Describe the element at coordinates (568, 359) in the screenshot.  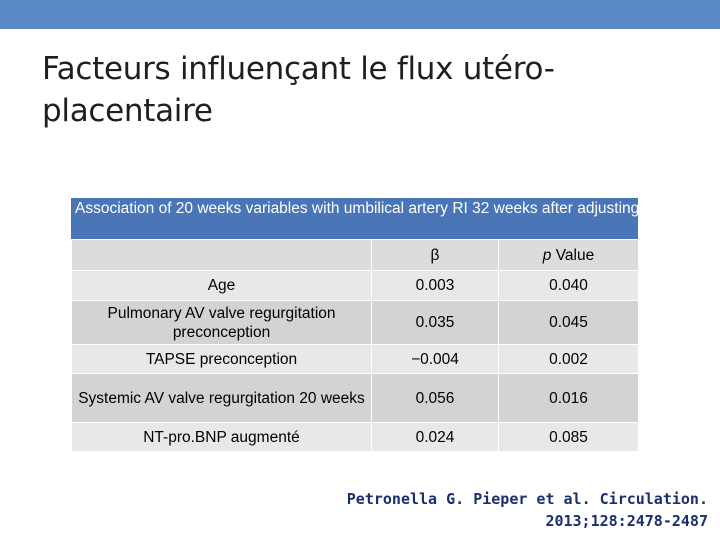
I see `row-p-value: 0.002` at that location.